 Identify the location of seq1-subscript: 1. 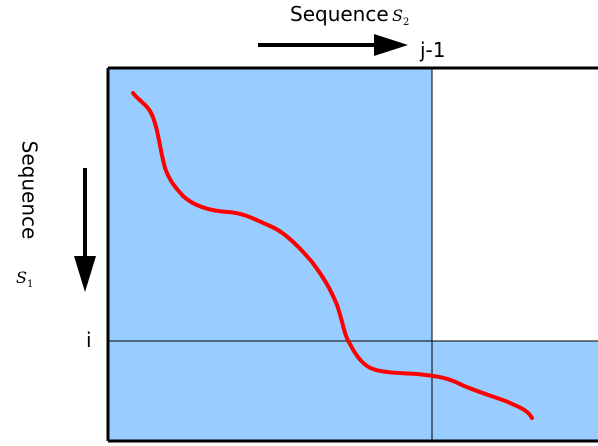
(30, 285).